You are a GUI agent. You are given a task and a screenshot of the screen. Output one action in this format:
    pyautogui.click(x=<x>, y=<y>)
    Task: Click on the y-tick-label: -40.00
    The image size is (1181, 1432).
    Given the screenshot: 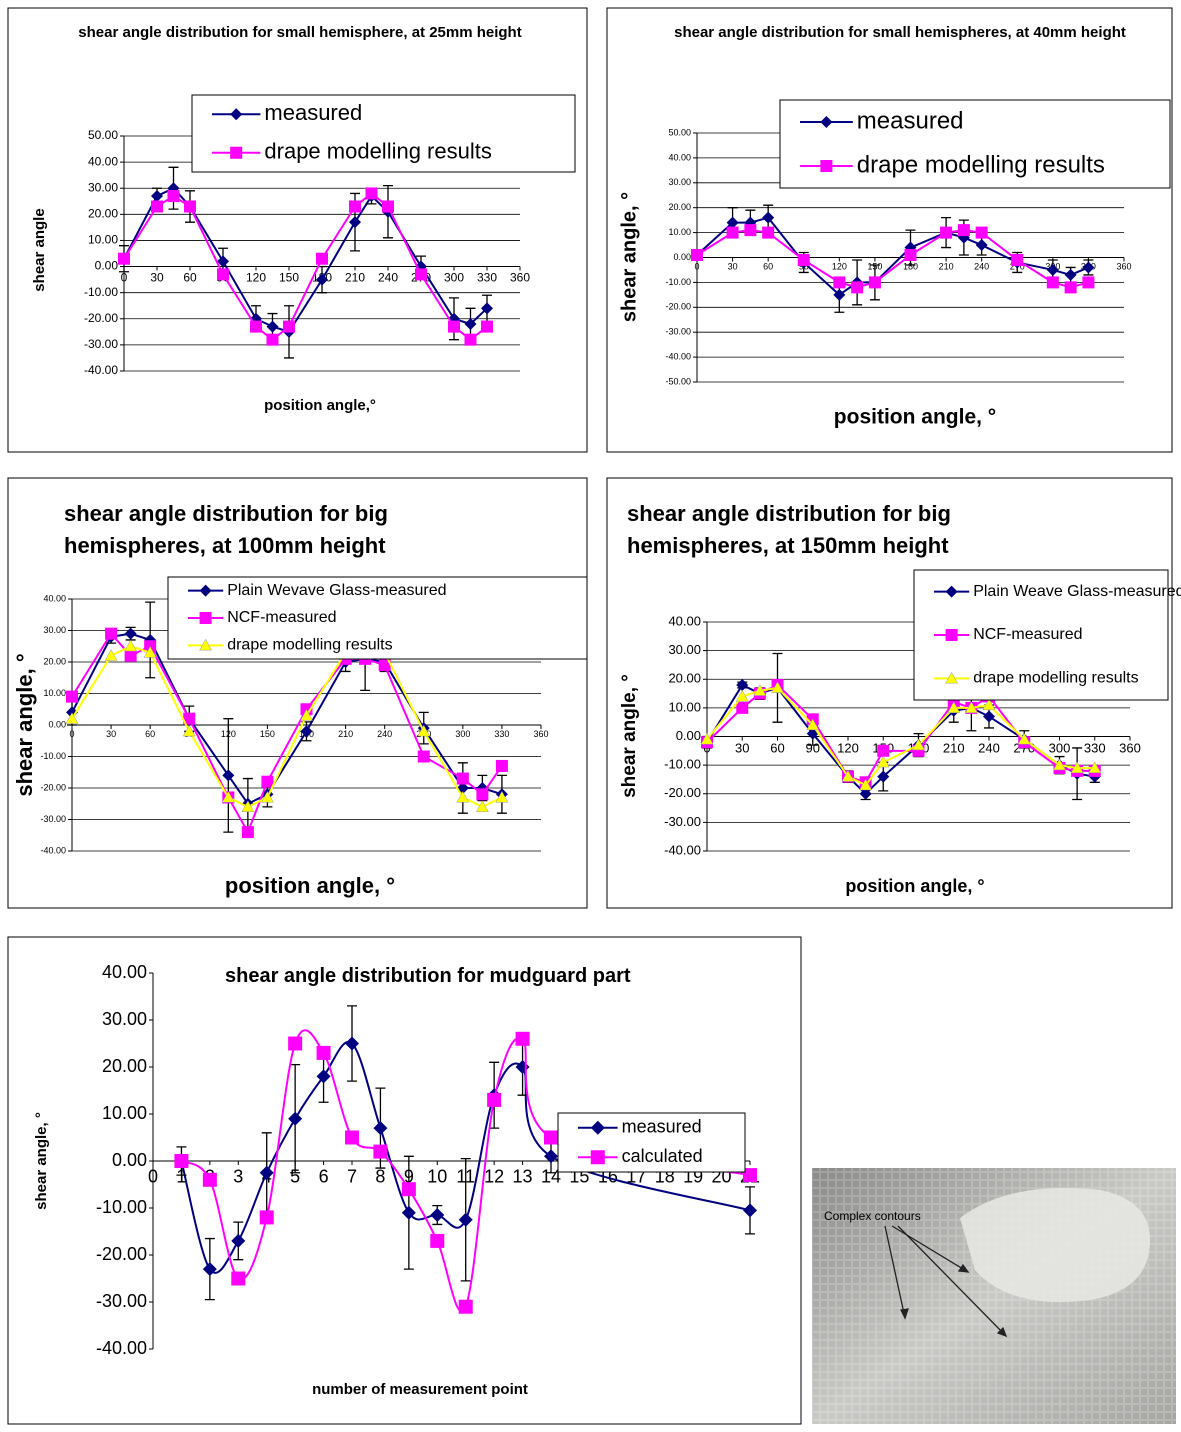 What is the action you would take?
    pyautogui.click(x=101, y=370)
    